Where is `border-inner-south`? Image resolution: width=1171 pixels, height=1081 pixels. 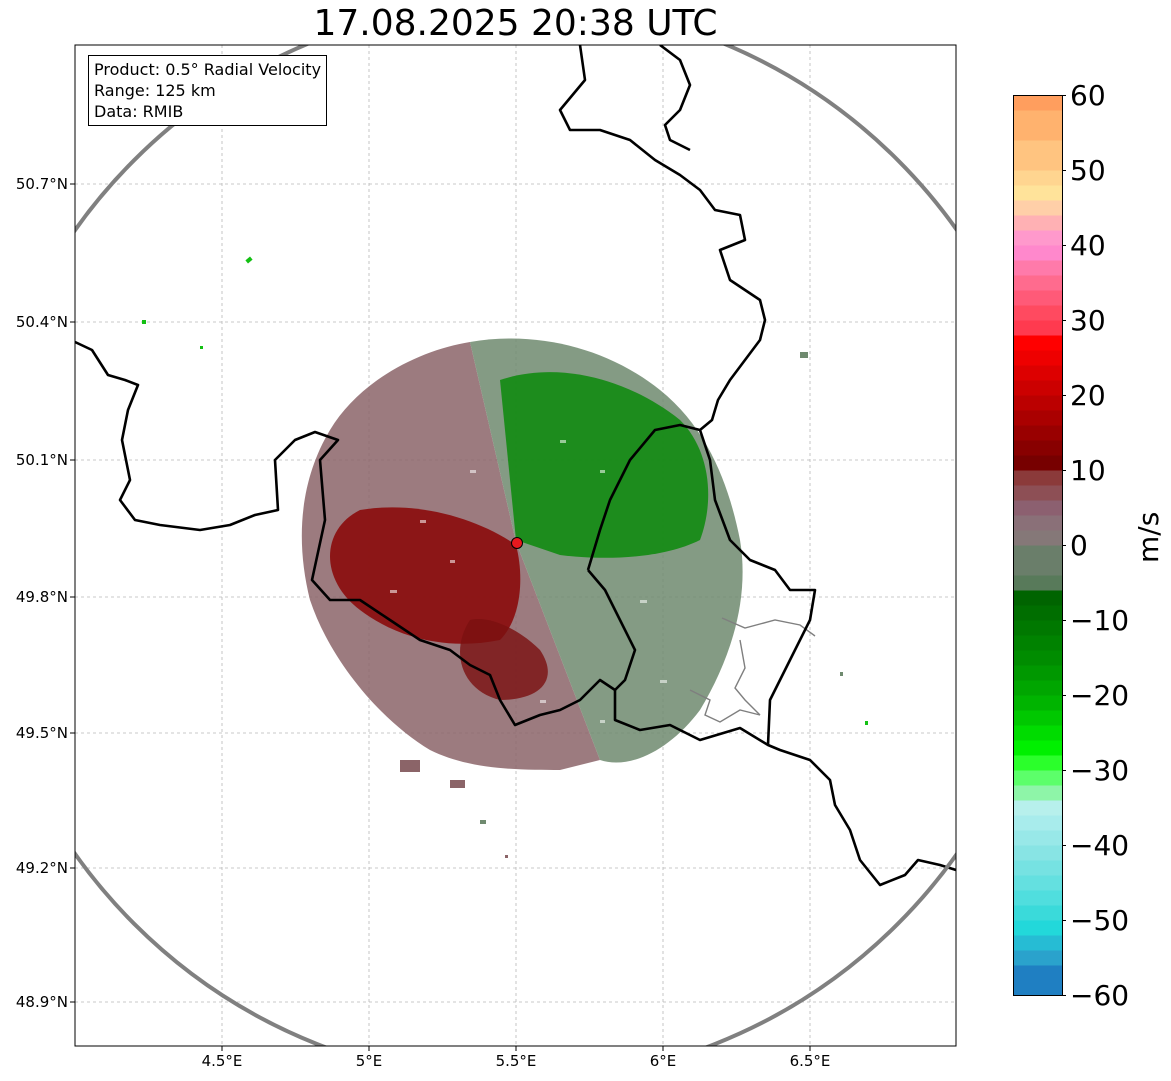 border-inner-south is located at coordinates (612, 630).